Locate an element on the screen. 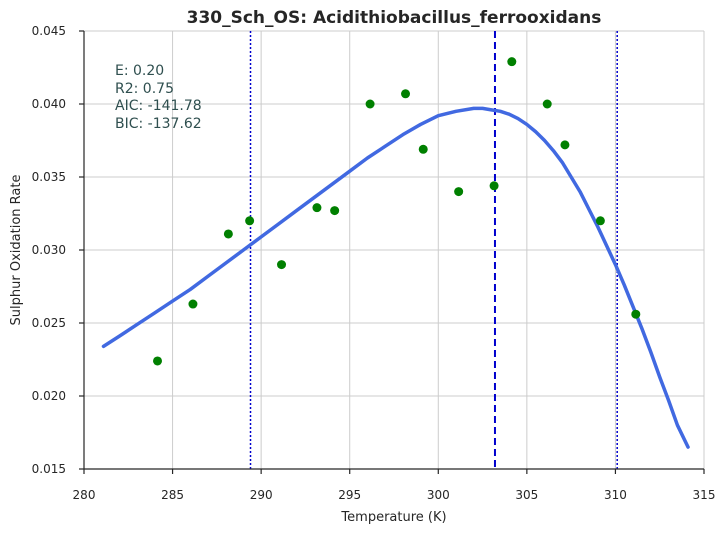 The width and height of the screenshot is (725, 533). stat-aic: AIC: -141.78 is located at coordinates (158, 106).